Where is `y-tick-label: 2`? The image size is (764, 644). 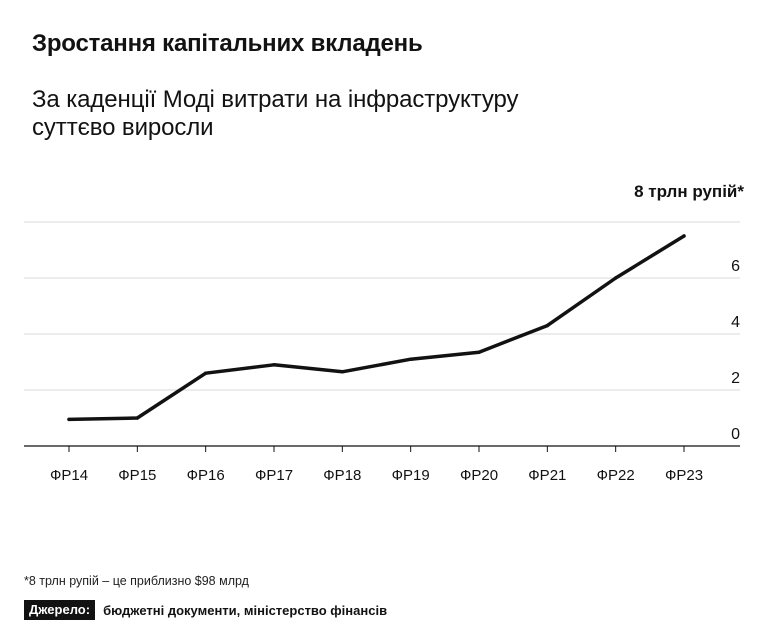
y-tick-label: 2 is located at coordinates (735, 378).